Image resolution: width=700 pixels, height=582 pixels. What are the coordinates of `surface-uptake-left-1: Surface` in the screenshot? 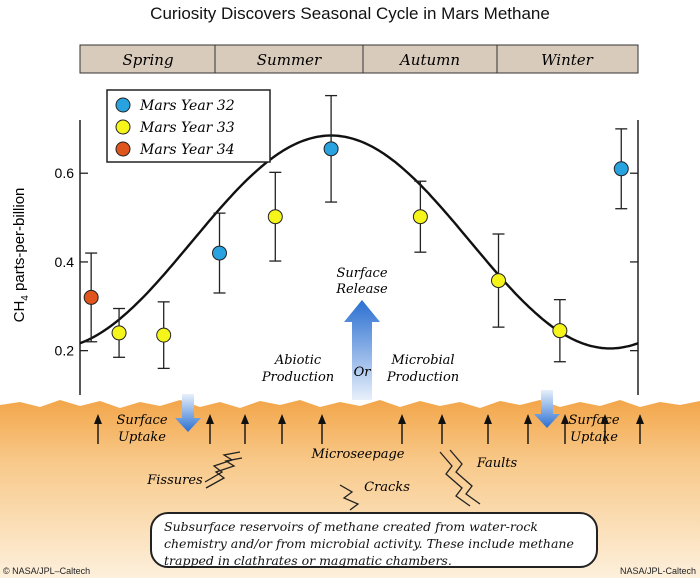 It's located at (141, 420).